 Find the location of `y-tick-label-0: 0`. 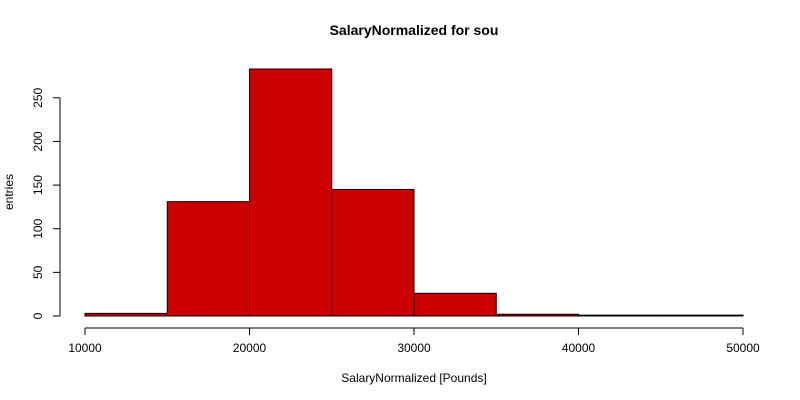

y-tick-label-0: 0 is located at coordinates (38, 315).